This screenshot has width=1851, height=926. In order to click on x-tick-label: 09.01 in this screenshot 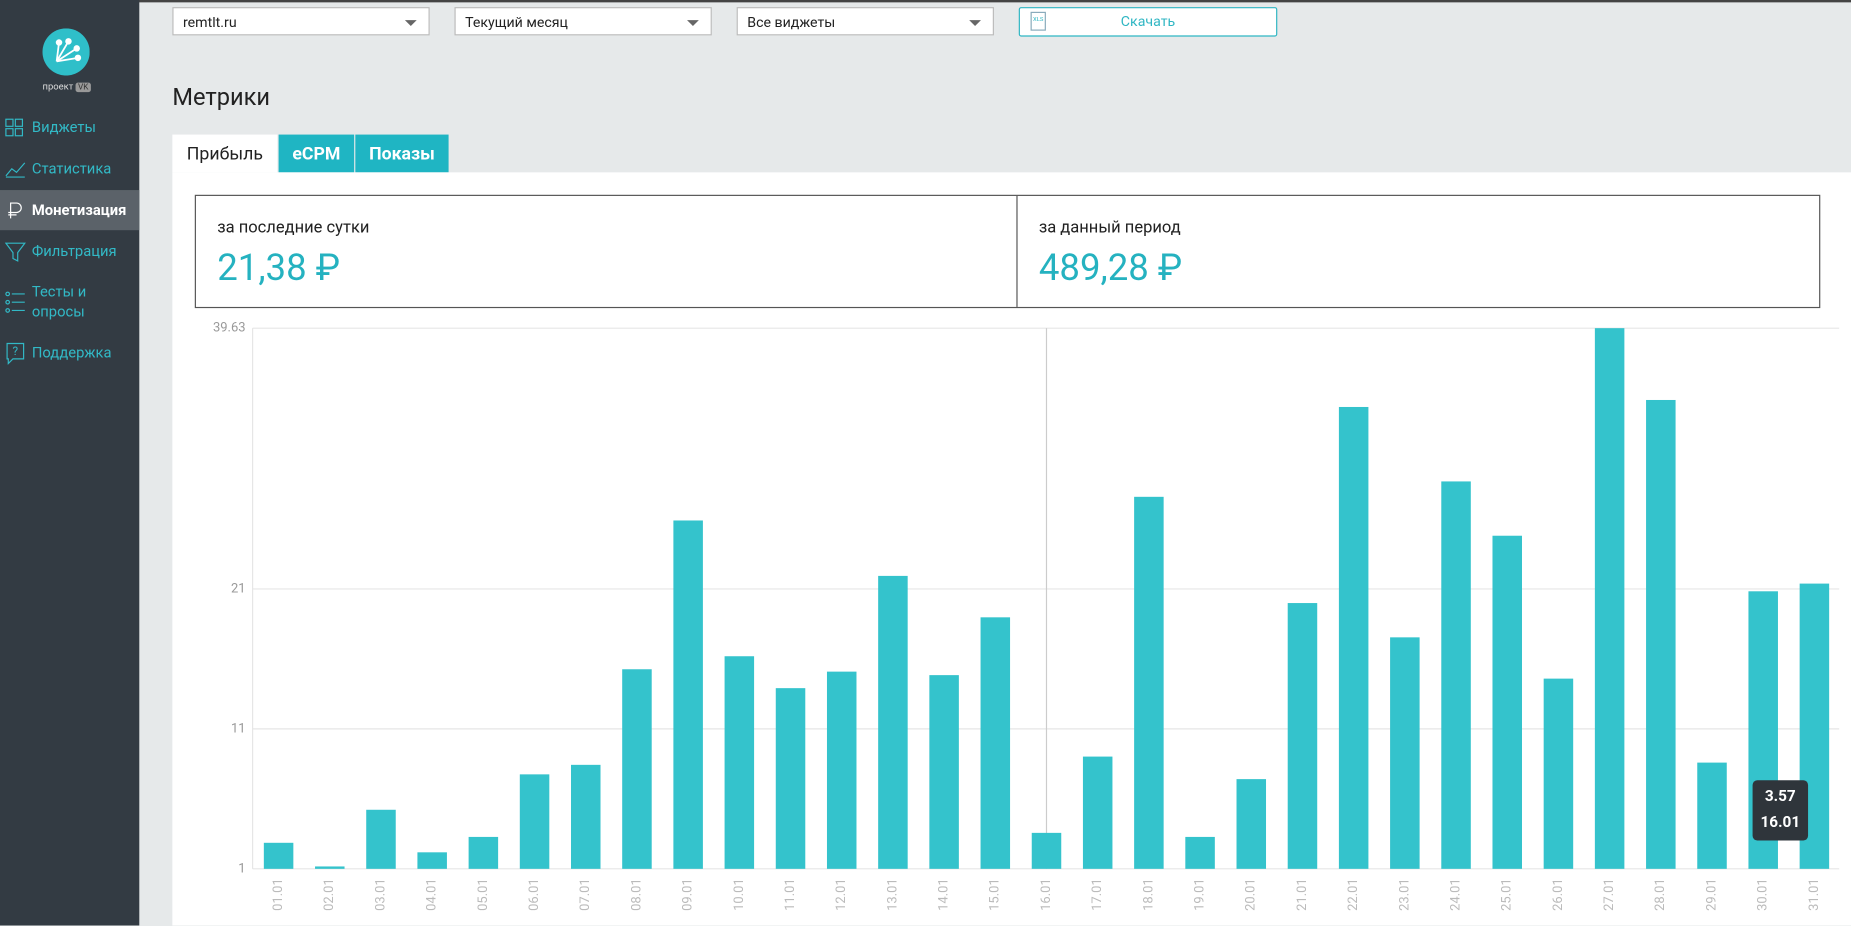, I will do `click(688, 894)`.